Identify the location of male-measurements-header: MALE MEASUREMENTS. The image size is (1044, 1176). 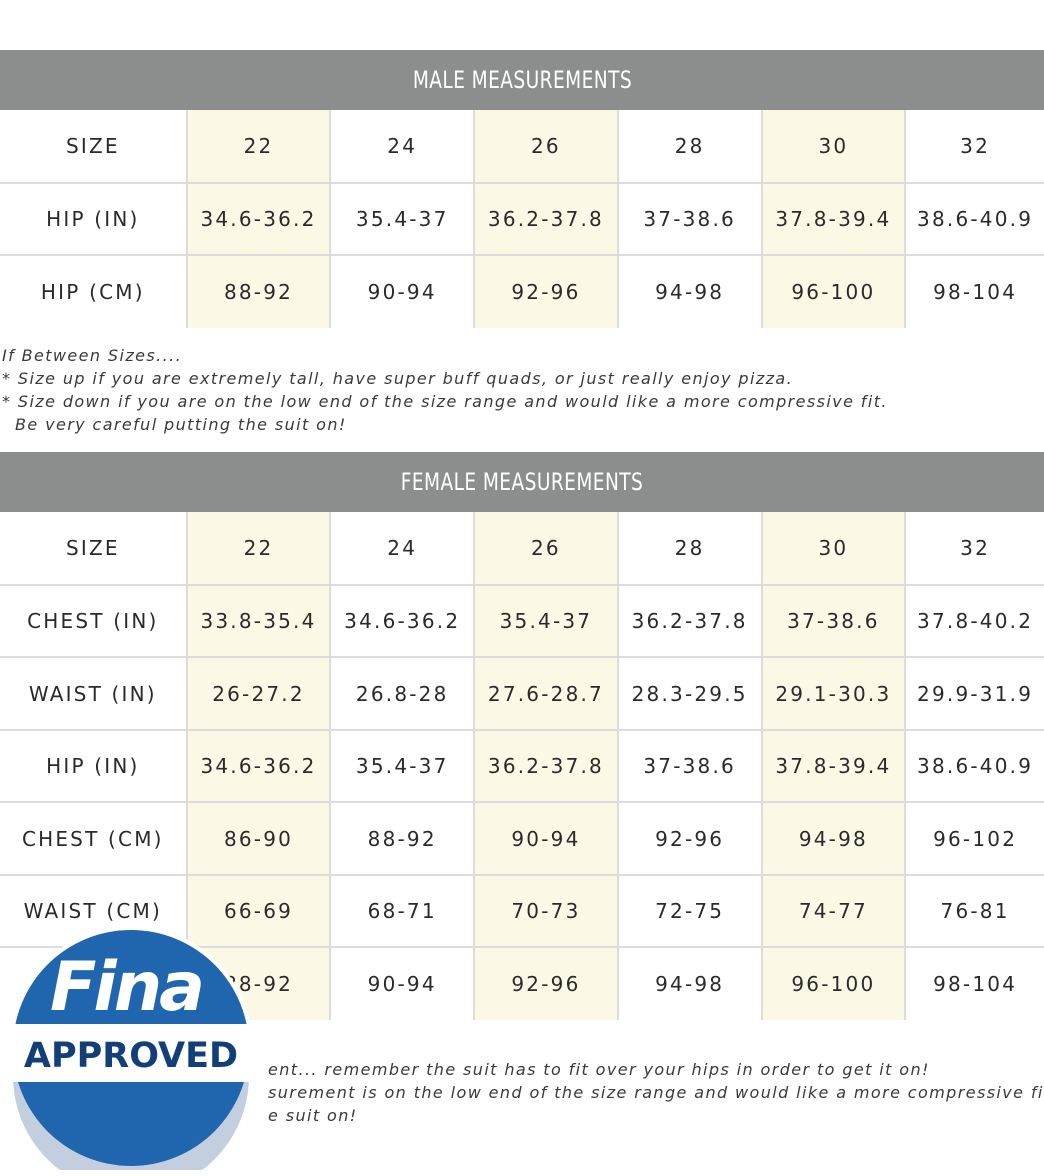
(522, 80).